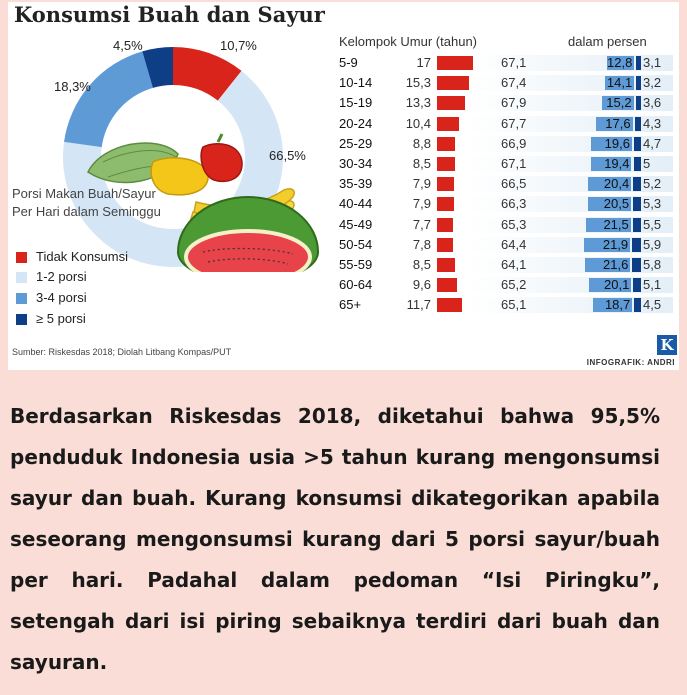 This screenshot has width=687, height=695. I want to click on value-3-4-porsi: 20,1, so click(617, 285).